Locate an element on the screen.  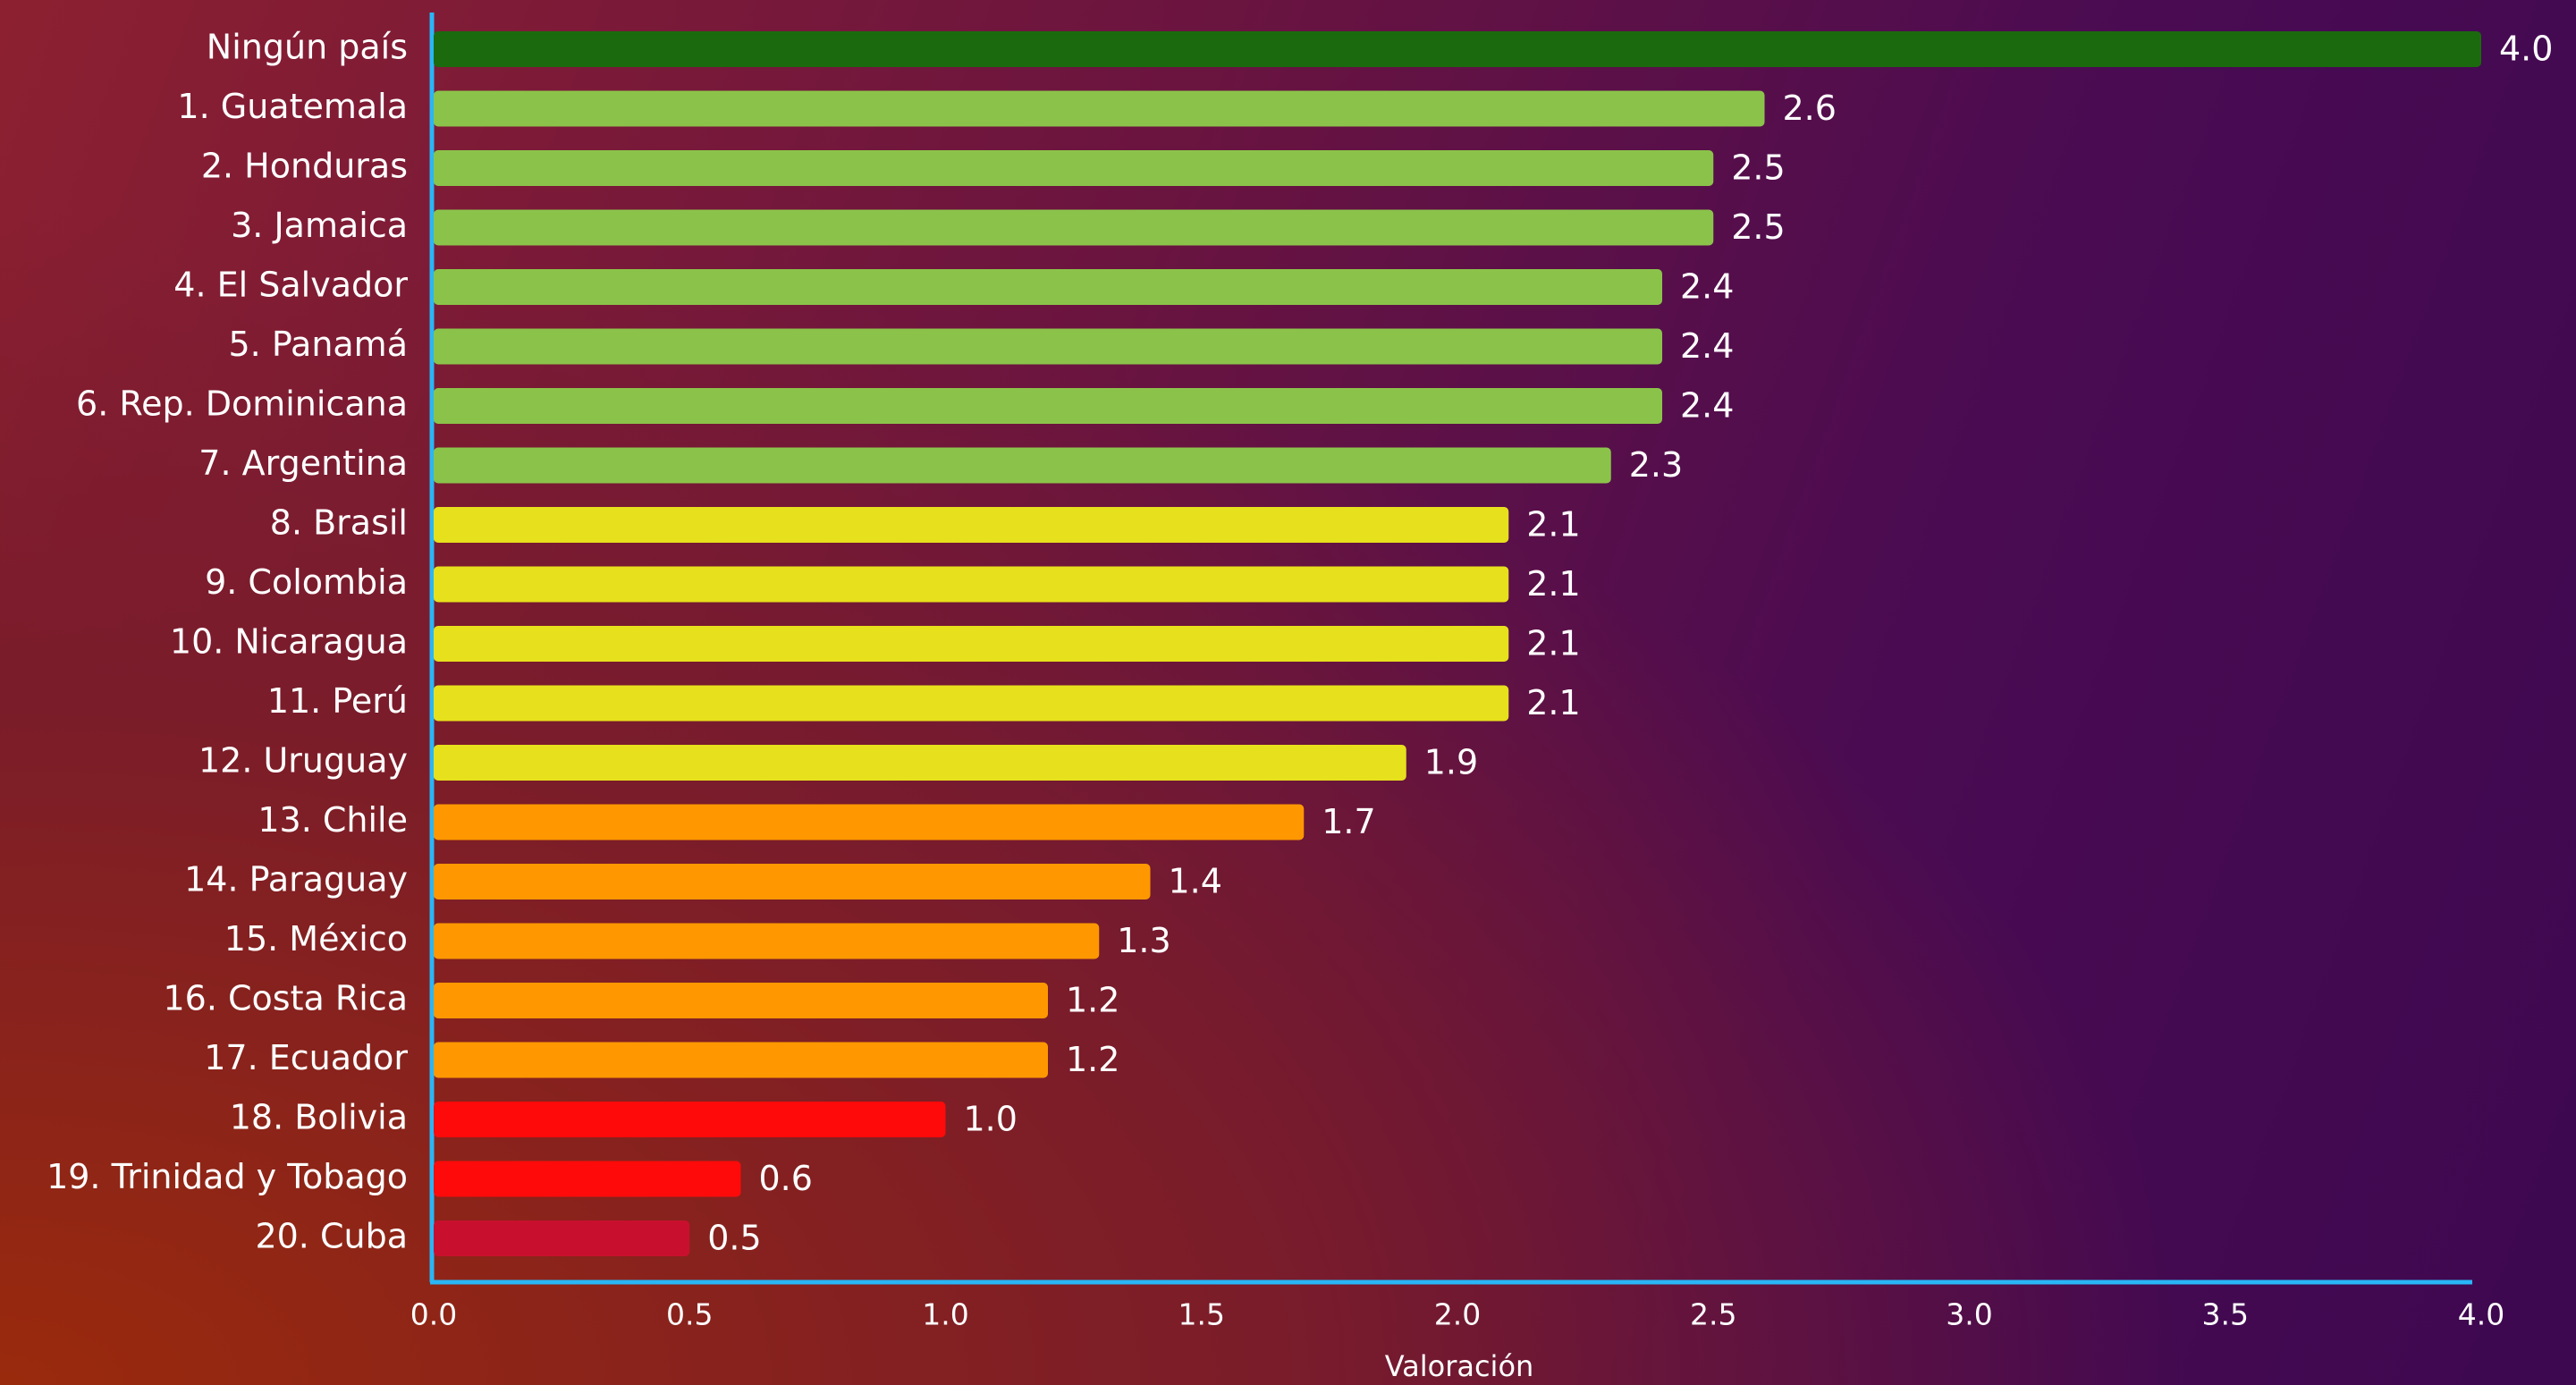
y-tick-label: 2. Honduras is located at coordinates (304, 166).